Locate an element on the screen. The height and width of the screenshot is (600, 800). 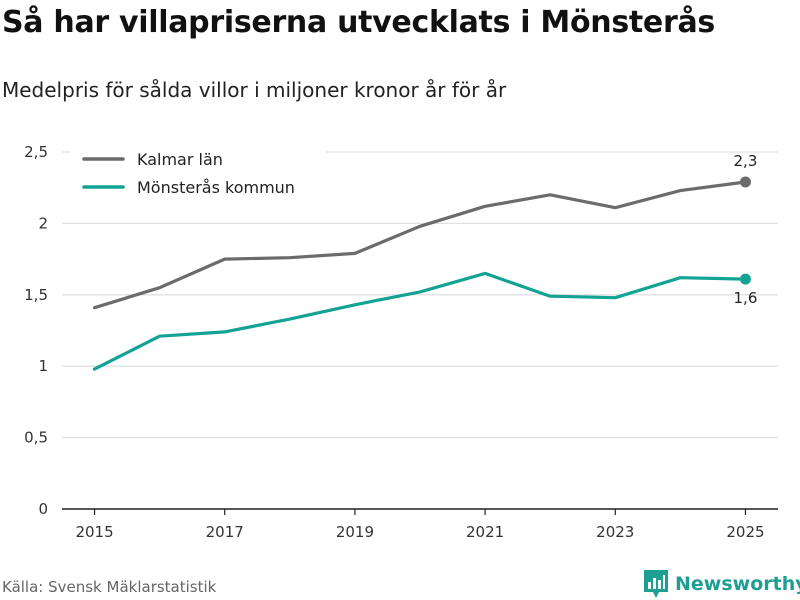
y-tick-label: 1,5 is located at coordinates (36, 295).